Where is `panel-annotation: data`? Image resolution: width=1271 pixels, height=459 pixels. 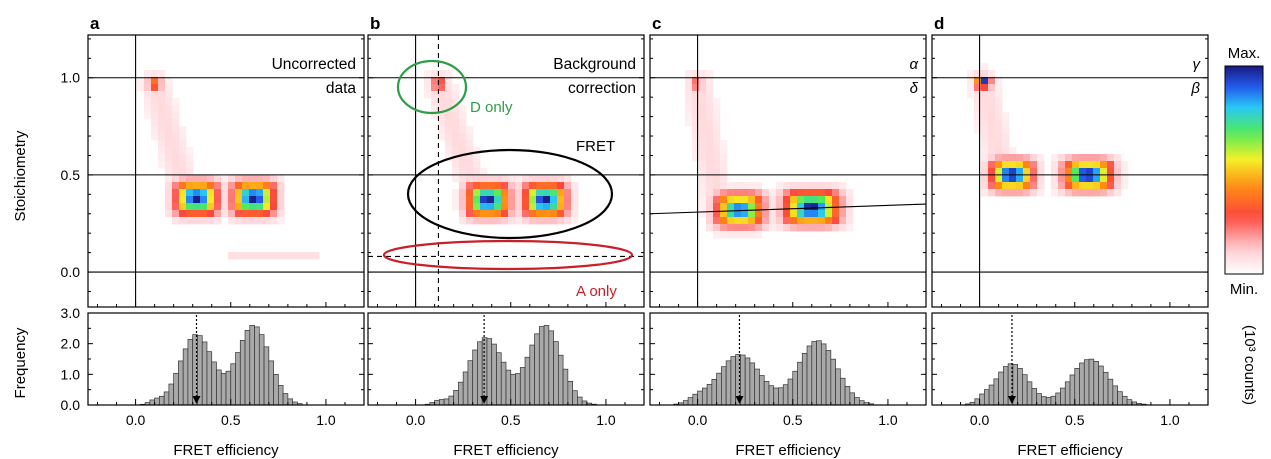
panel-annotation: data is located at coordinates (341, 88).